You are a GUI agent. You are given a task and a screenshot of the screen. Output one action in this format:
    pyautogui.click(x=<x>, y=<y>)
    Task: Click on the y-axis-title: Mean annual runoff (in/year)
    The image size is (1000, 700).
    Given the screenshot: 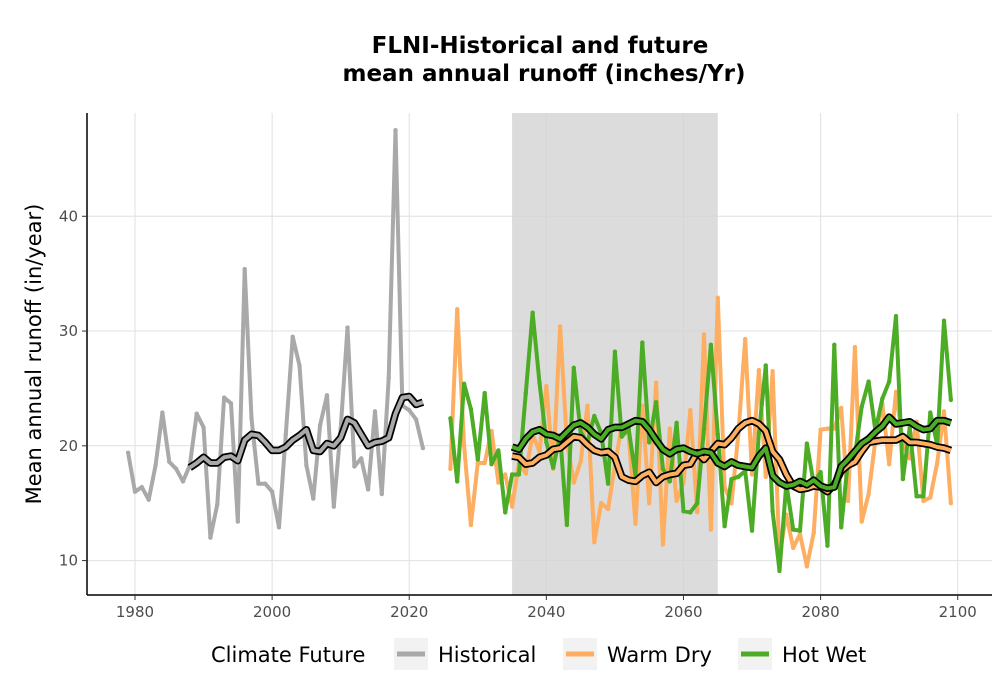 What is the action you would take?
    pyautogui.click(x=34, y=354)
    